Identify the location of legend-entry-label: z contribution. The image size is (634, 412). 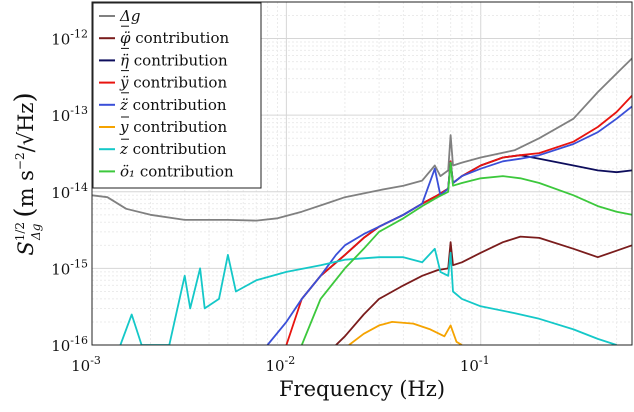
(173, 149).